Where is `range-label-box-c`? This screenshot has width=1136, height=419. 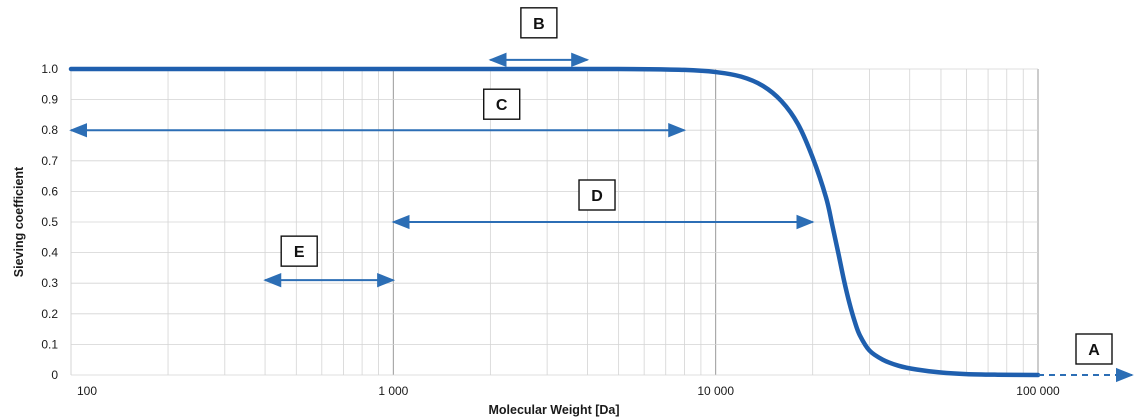 range-label-box-c is located at coordinates (502, 104).